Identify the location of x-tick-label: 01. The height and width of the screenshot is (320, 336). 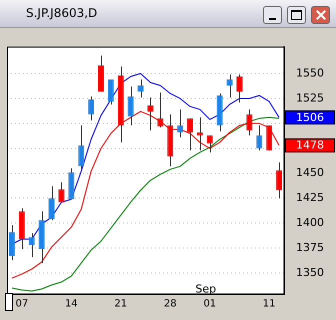
(209, 304).